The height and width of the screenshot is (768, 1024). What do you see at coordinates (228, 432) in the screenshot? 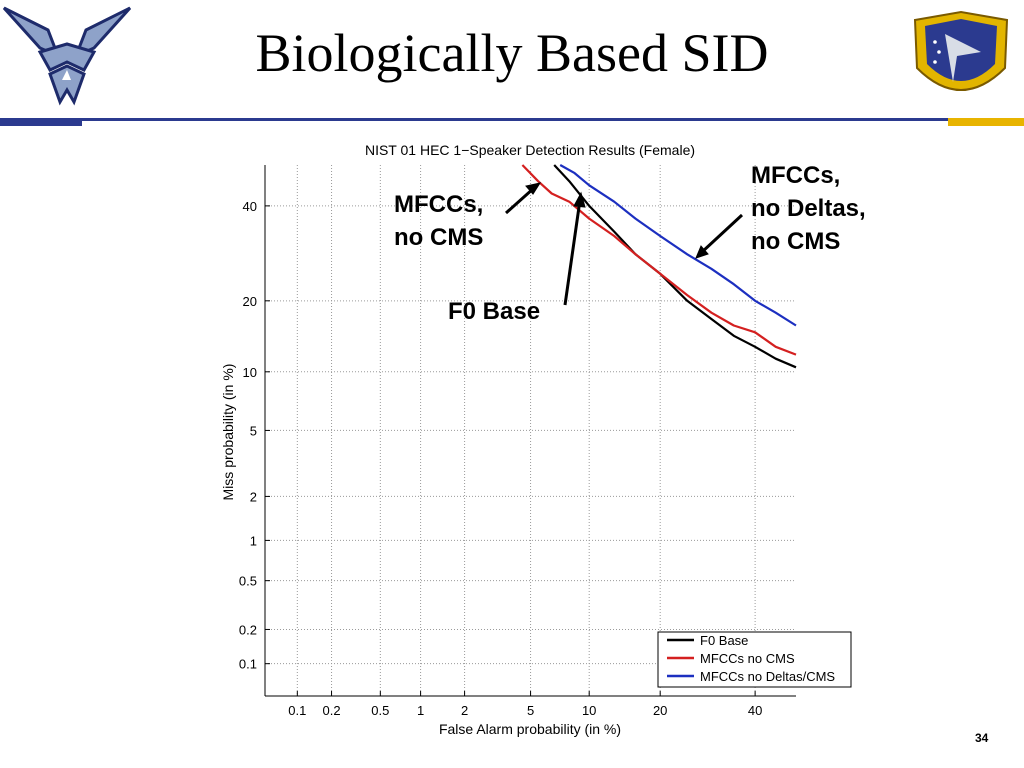
I see `y-axis-label: Miss probability (in %)` at bounding box center [228, 432].